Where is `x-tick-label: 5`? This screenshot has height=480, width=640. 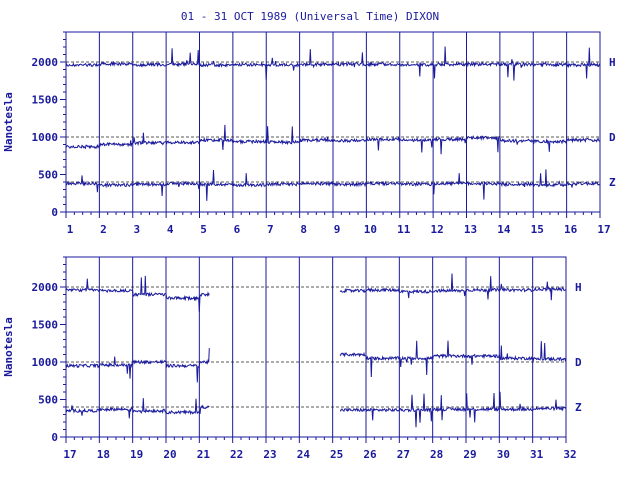 x-tick-label: 5 is located at coordinates (203, 229).